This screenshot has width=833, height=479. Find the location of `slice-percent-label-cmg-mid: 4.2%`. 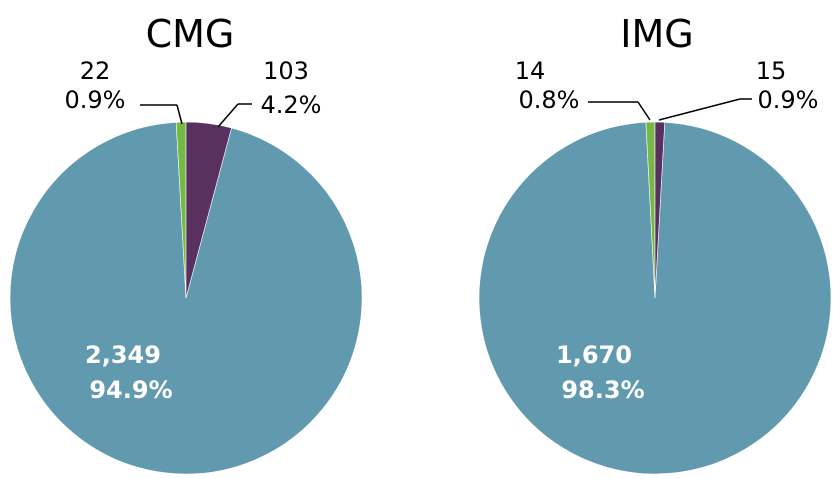

slice-percent-label-cmg-mid: 4.2% is located at coordinates (291, 105).